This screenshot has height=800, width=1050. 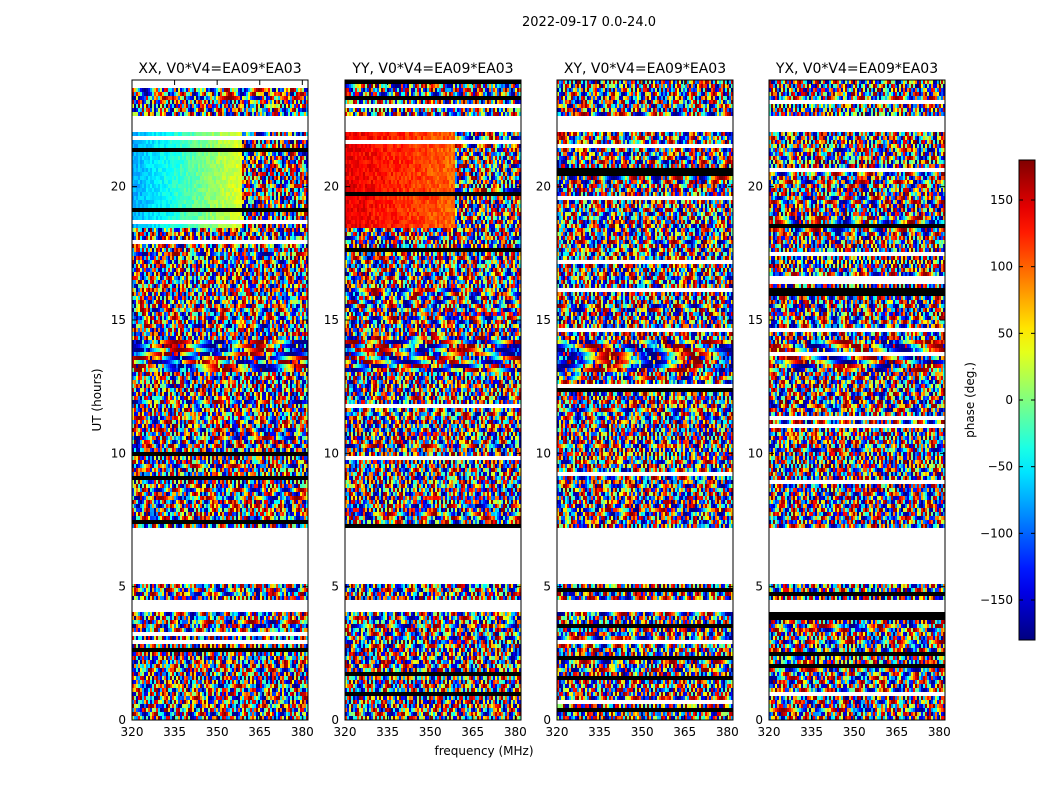 I want to click on colorbar-tick-label: −100, so click(x=996, y=533).